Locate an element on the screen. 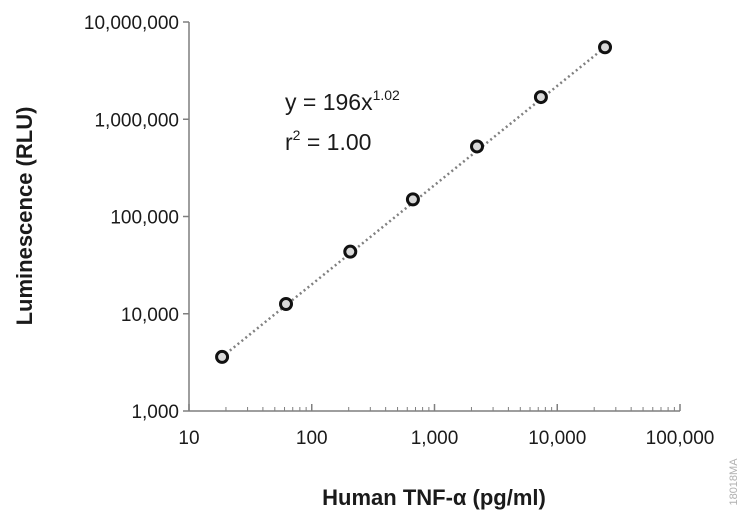  y-tick-label: 10,000,000 is located at coordinates (131, 23).